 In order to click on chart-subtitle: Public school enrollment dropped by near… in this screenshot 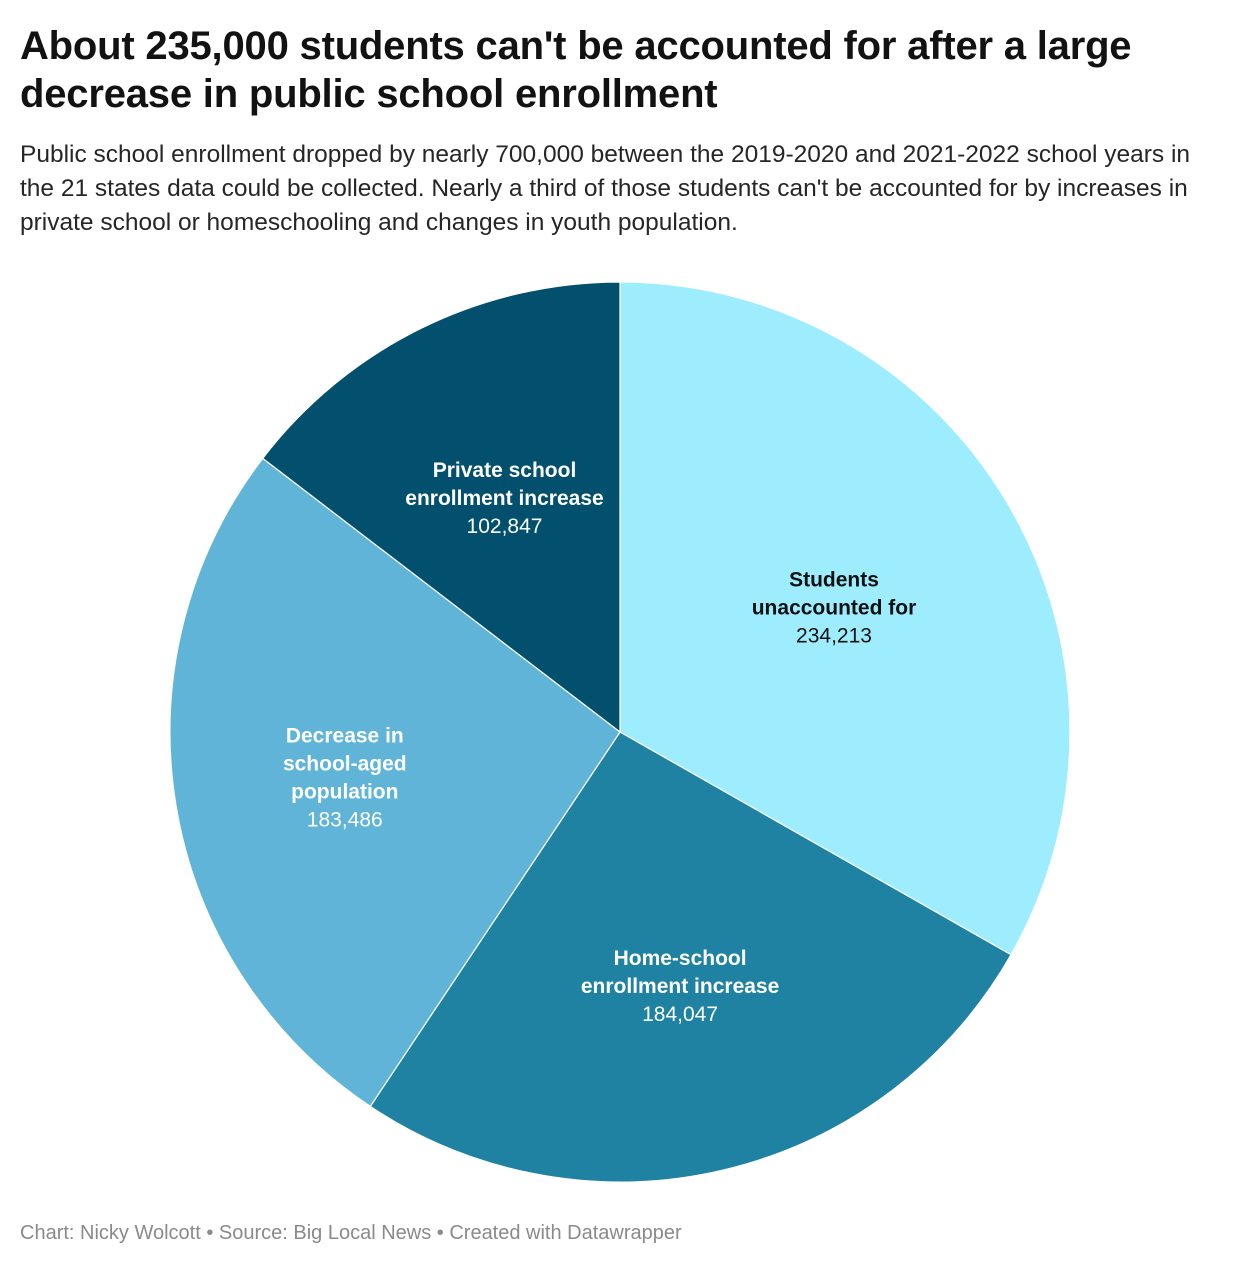, I will do `click(605, 188)`.